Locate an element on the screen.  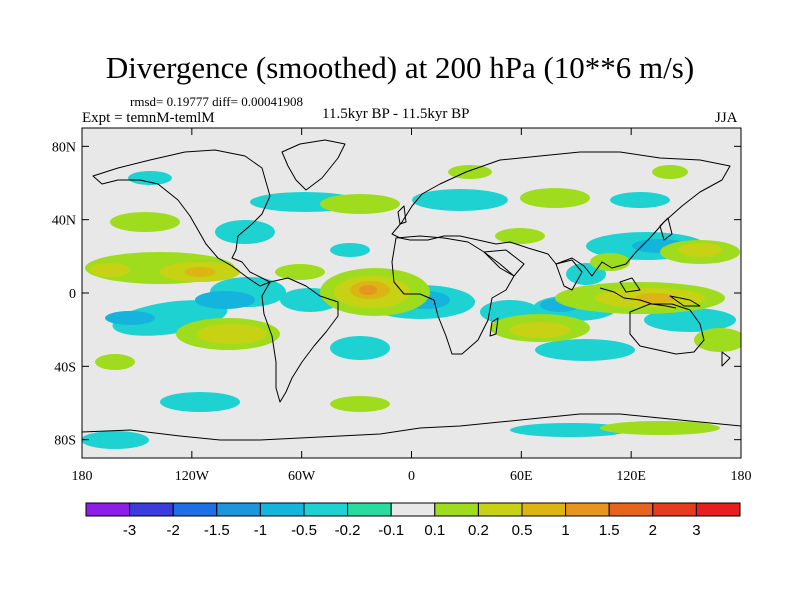
colorbar-label: 1.5 is located at coordinates (609, 530).